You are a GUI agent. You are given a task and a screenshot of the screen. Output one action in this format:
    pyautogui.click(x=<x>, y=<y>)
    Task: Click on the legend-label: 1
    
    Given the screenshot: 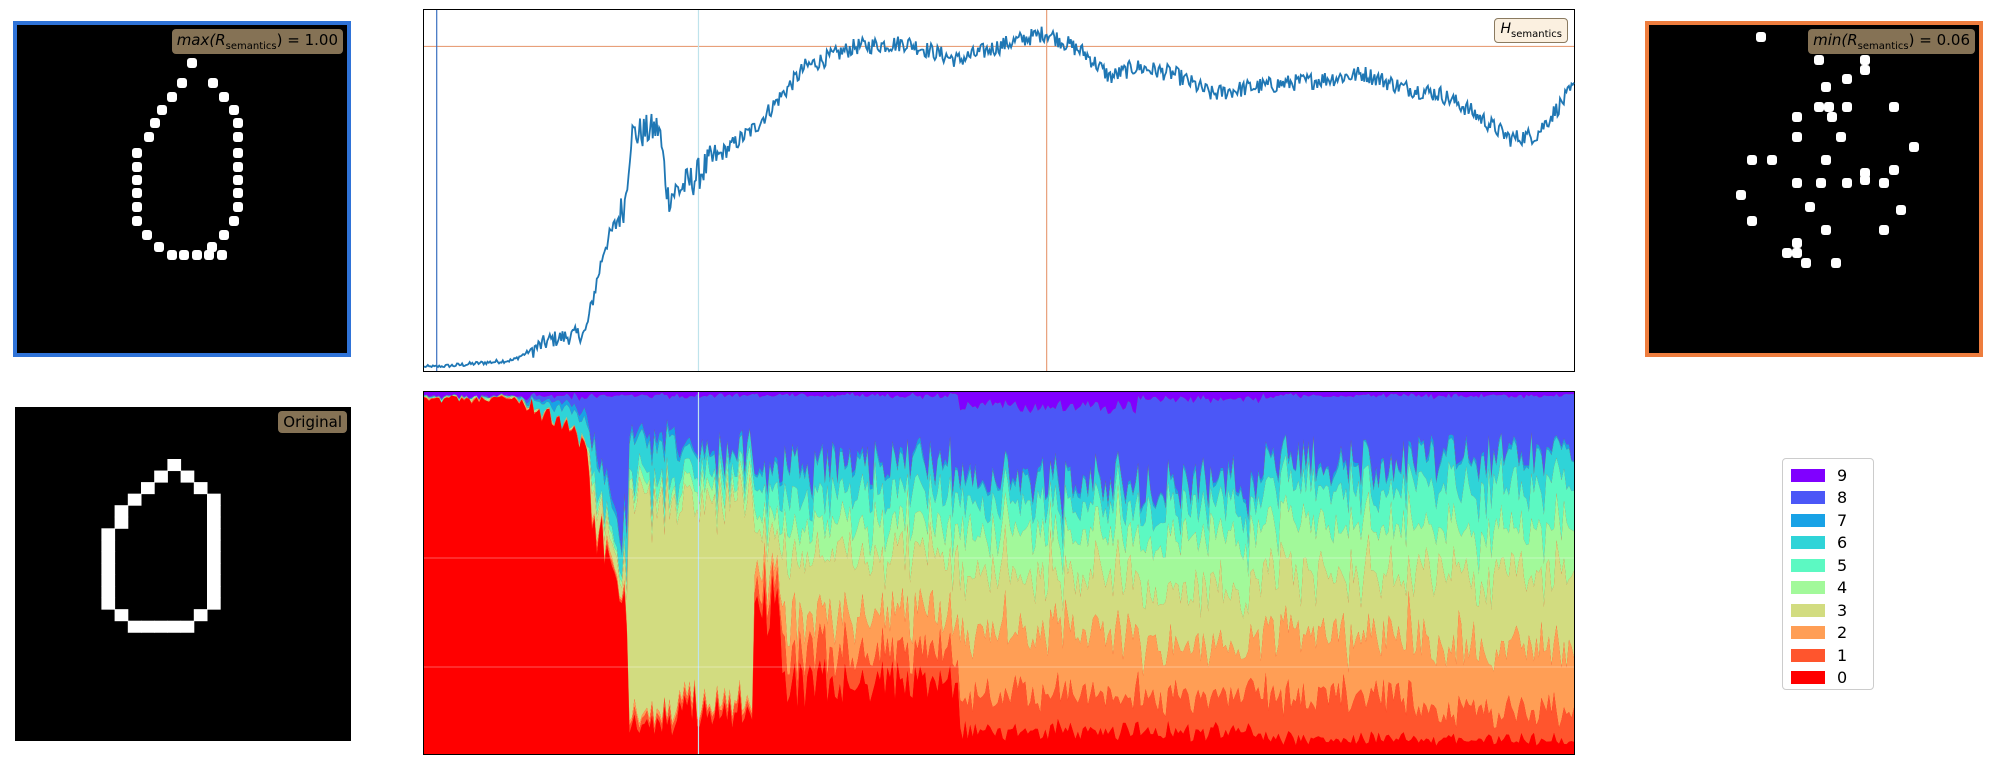 What is the action you would take?
    pyautogui.click(x=1842, y=655)
    